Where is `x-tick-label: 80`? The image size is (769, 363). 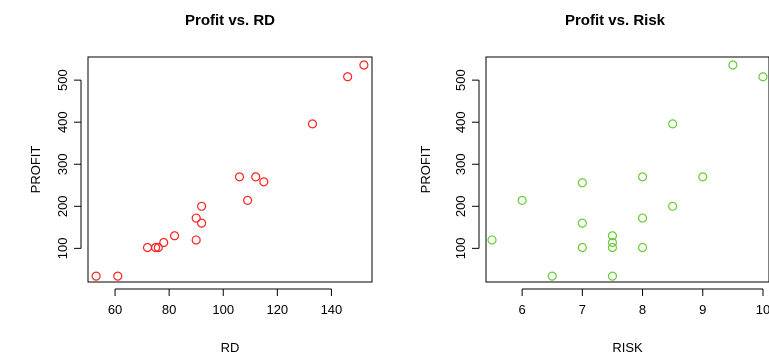 x-tick-label: 80 is located at coordinates (169, 309).